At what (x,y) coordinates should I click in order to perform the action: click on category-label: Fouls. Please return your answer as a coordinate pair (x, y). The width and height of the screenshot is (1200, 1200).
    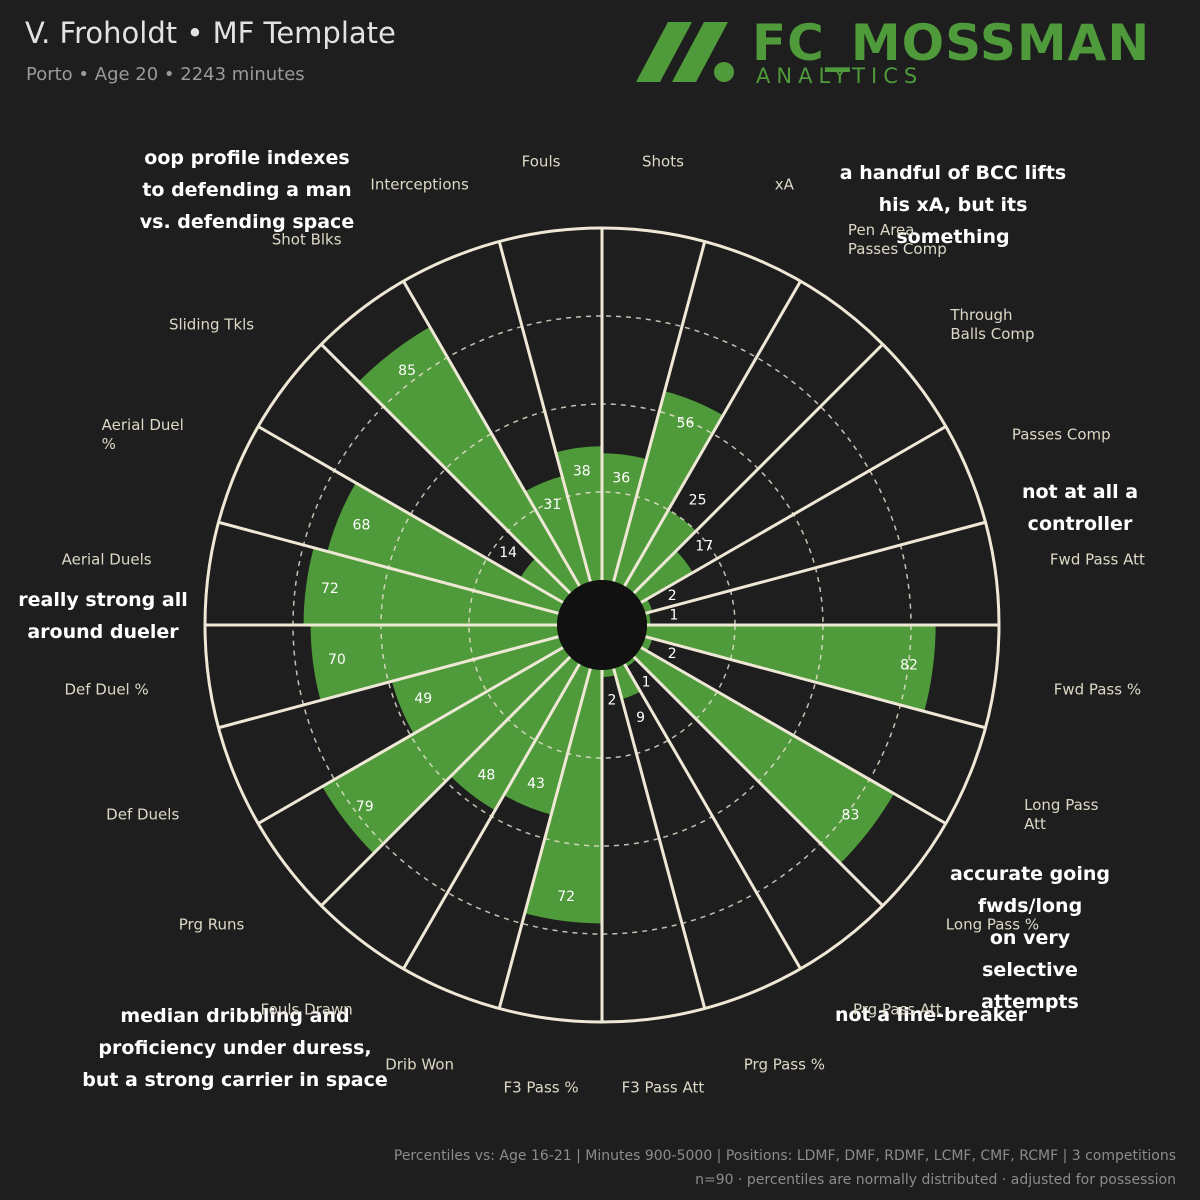
    Looking at the image, I should click on (541, 161).